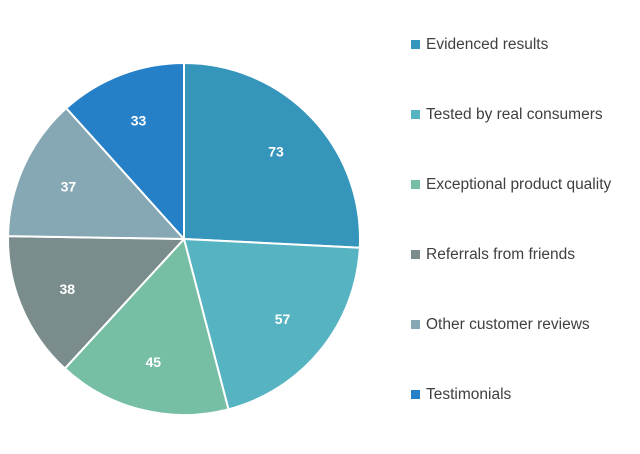  What do you see at coordinates (525, 419) in the screenshot?
I see `legend-item-testimonials: Testimonials` at bounding box center [525, 419].